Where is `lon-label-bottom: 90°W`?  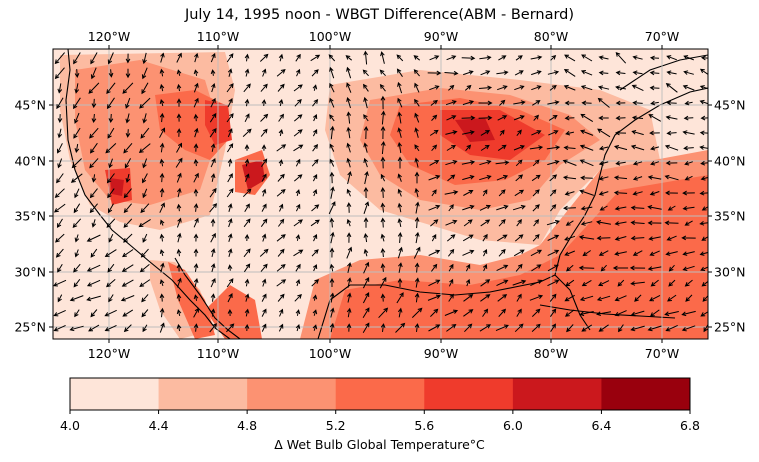 lon-label-bottom: 90°W is located at coordinates (441, 353).